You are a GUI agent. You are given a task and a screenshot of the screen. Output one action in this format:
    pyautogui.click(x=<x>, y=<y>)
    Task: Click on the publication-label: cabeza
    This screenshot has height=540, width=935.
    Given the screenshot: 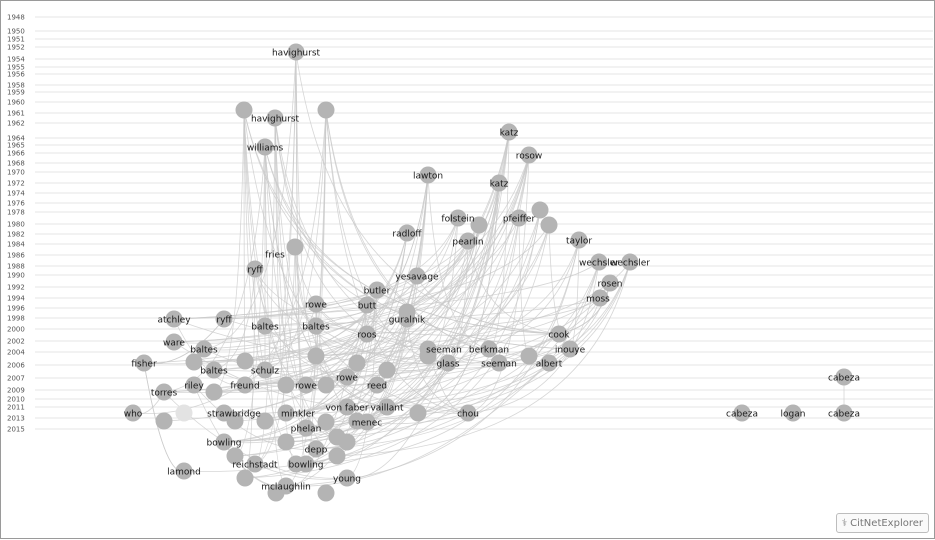 What is the action you would take?
    pyautogui.click(x=844, y=379)
    